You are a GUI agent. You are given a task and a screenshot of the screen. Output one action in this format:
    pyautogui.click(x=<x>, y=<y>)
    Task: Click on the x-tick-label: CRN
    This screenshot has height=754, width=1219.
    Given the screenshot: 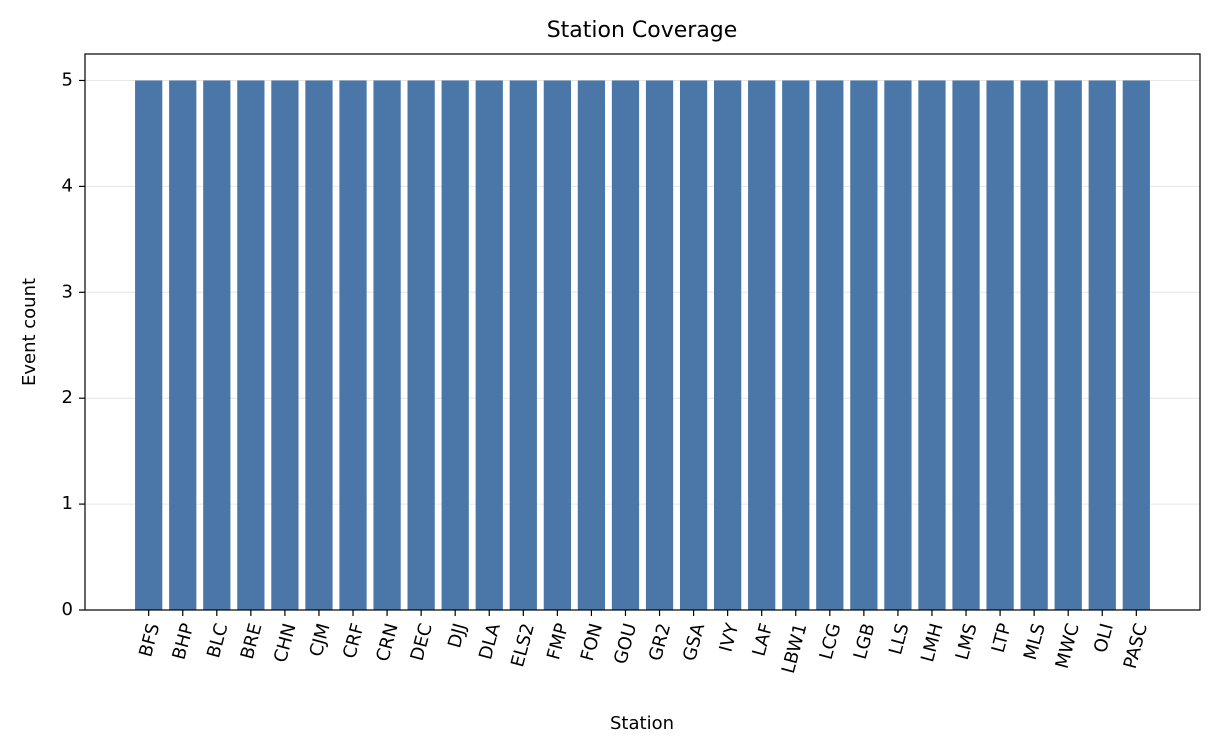 What is the action you would take?
    pyautogui.click(x=387, y=642)
    